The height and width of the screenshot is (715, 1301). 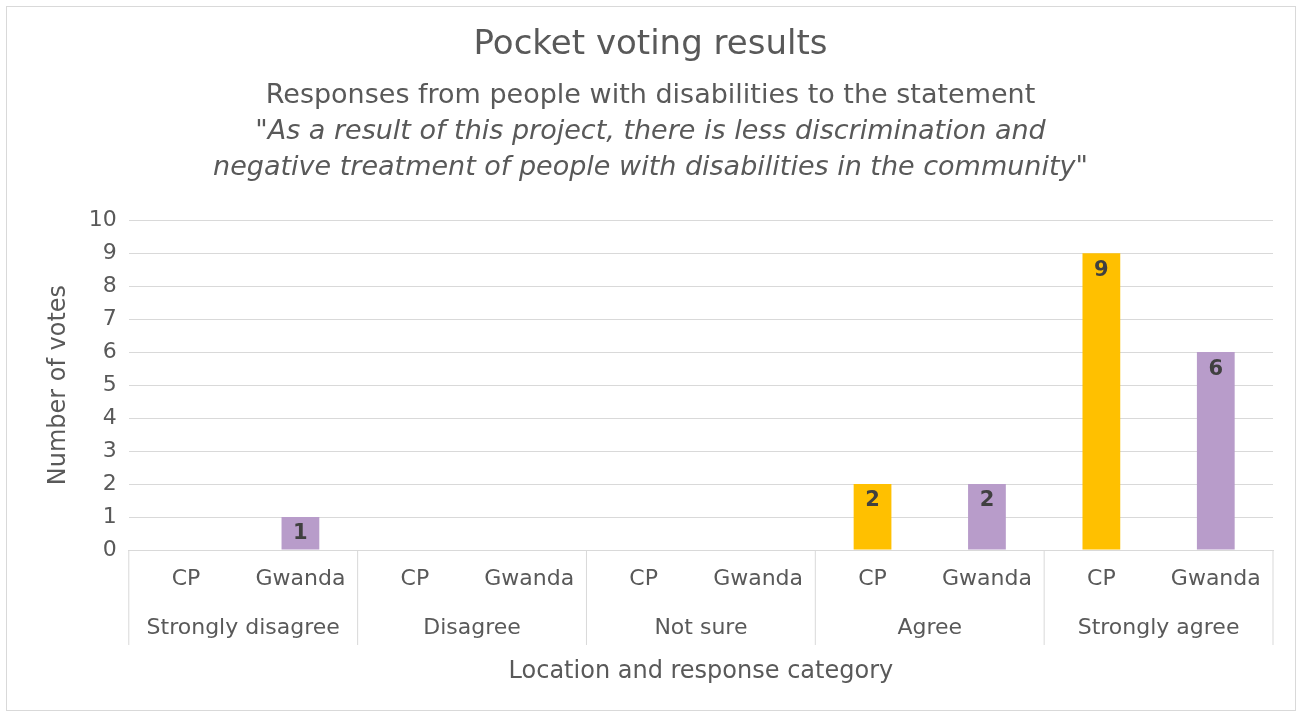 I want to click on y-tick-label: 4, so click(x=109, y=416).